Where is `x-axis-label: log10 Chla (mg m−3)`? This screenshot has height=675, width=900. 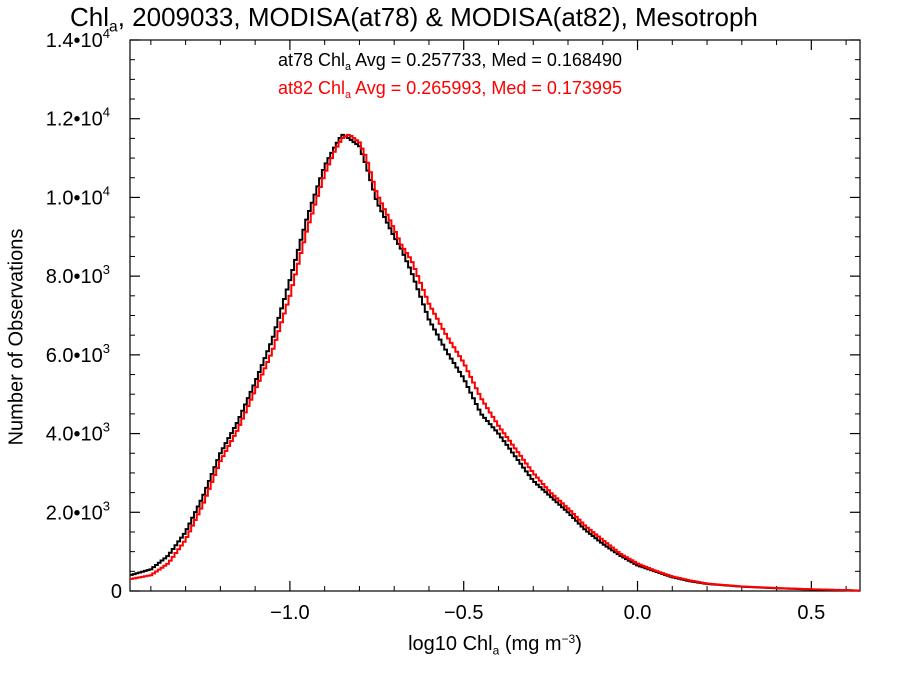 x-axis-label: log10 Chla (mg m−3) is located at coordinates (495, 645).